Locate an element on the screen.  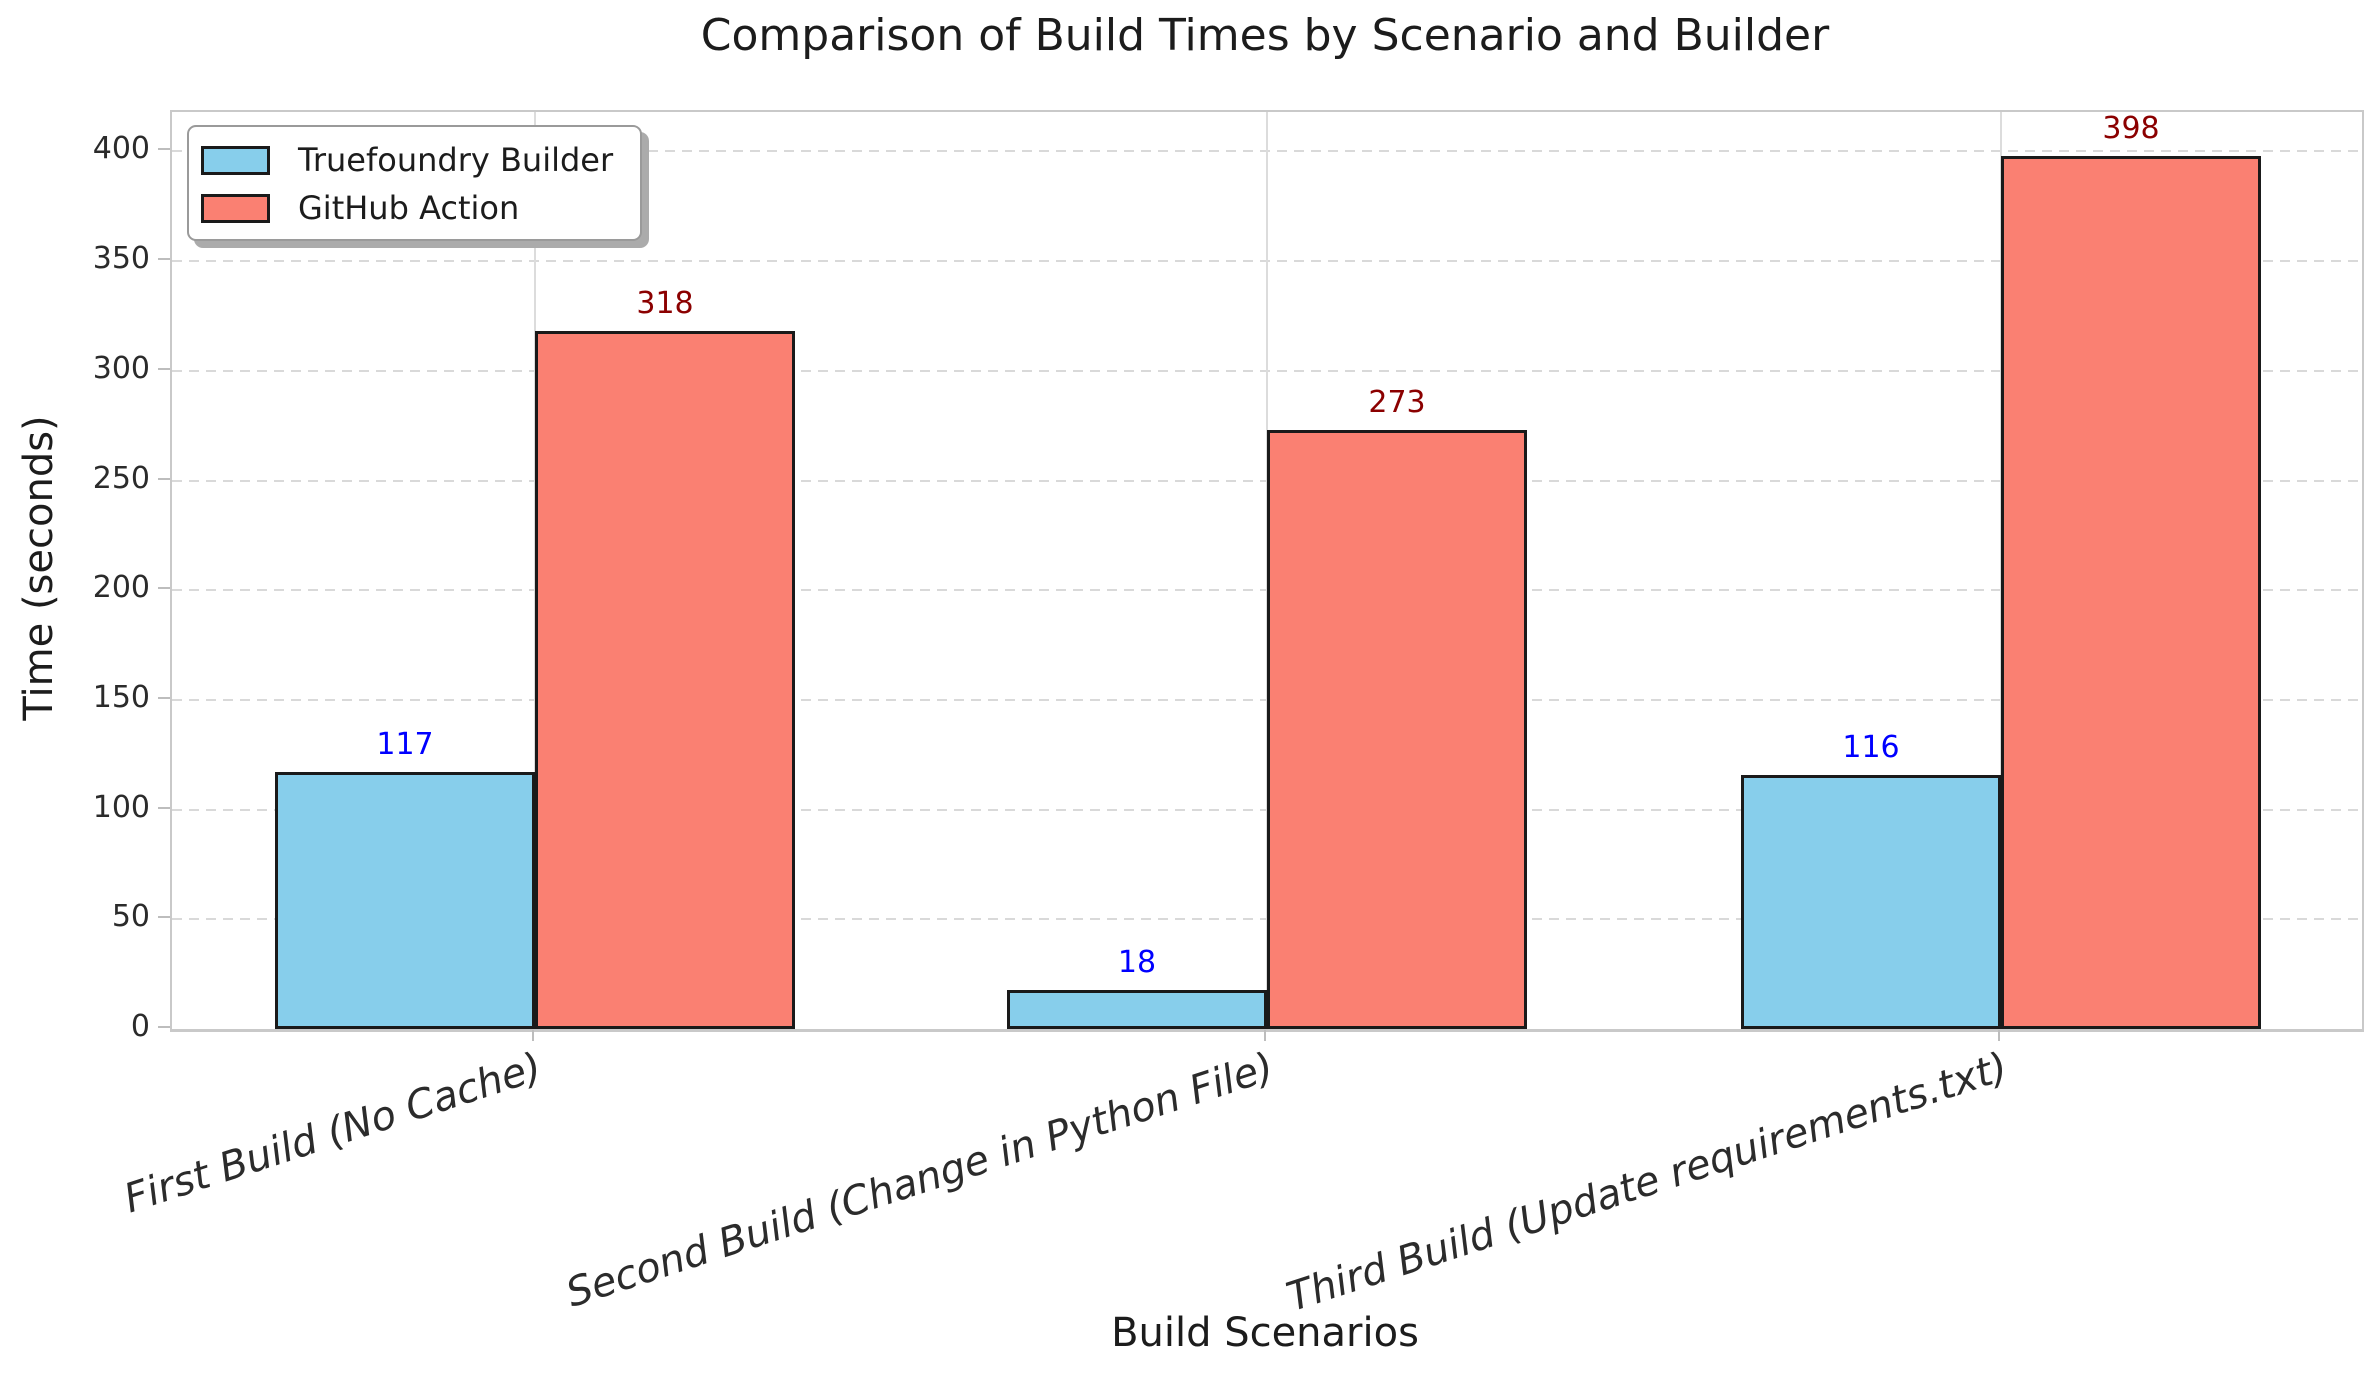
x-axis-label: Build Scenarios is located at coordinates (1265, 1333).